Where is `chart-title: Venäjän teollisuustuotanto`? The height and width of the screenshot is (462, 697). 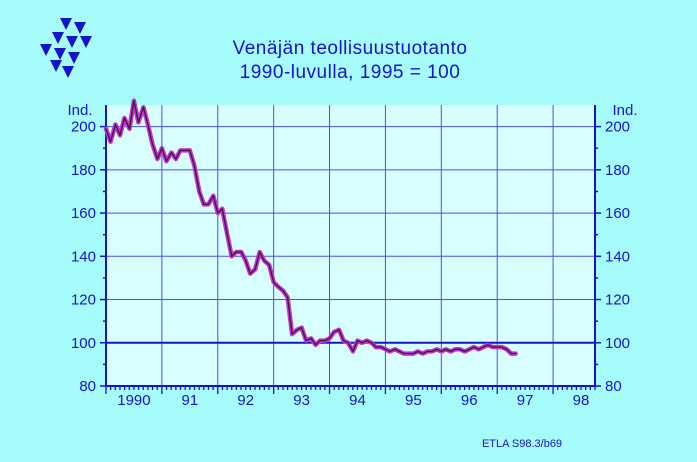
chart-title: Venäjän teollisuustuotanto is located at coordinates (350, 48).